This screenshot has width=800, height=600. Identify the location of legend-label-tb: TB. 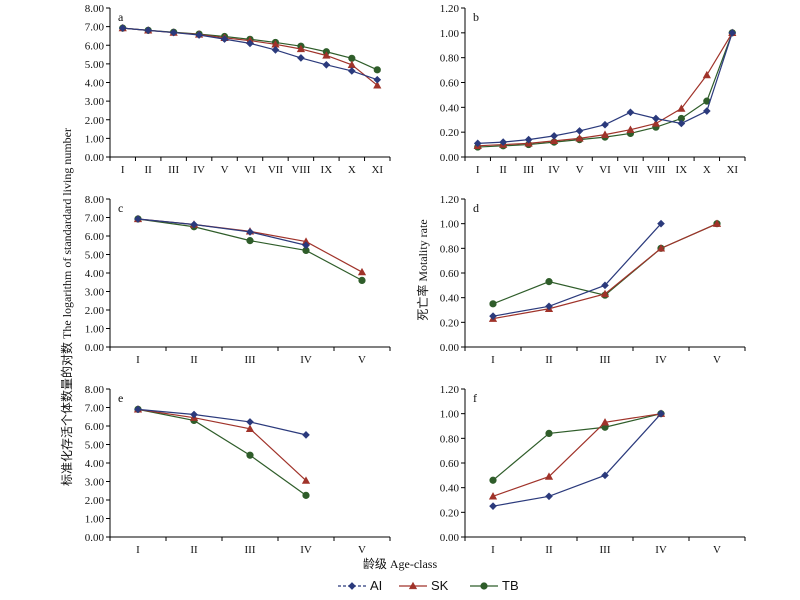
(510, 585).